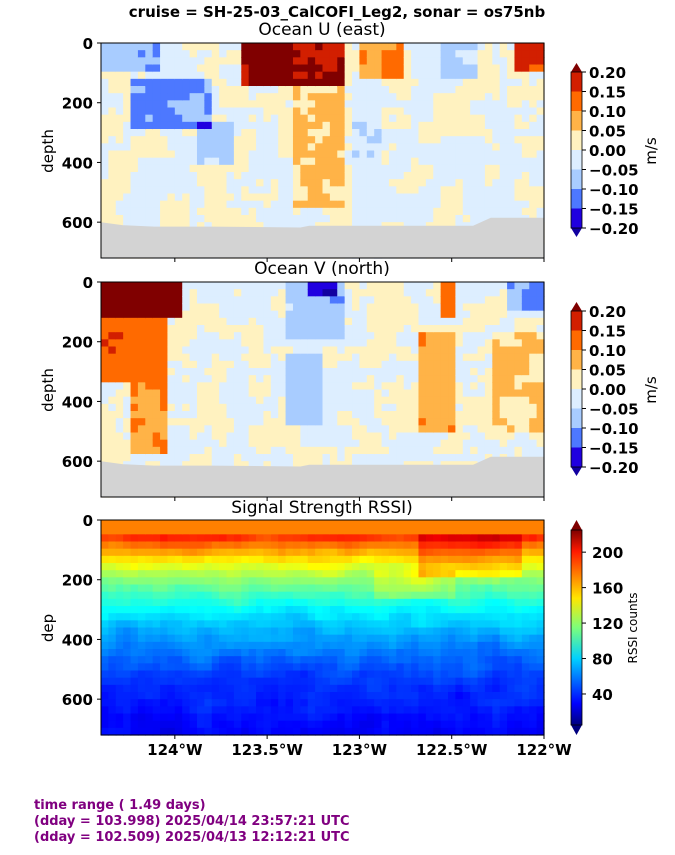 The image size is (675, 855). Describe the element at coordinates (576, 418) in the screenshot. I see `colorbar-segment` at that location.